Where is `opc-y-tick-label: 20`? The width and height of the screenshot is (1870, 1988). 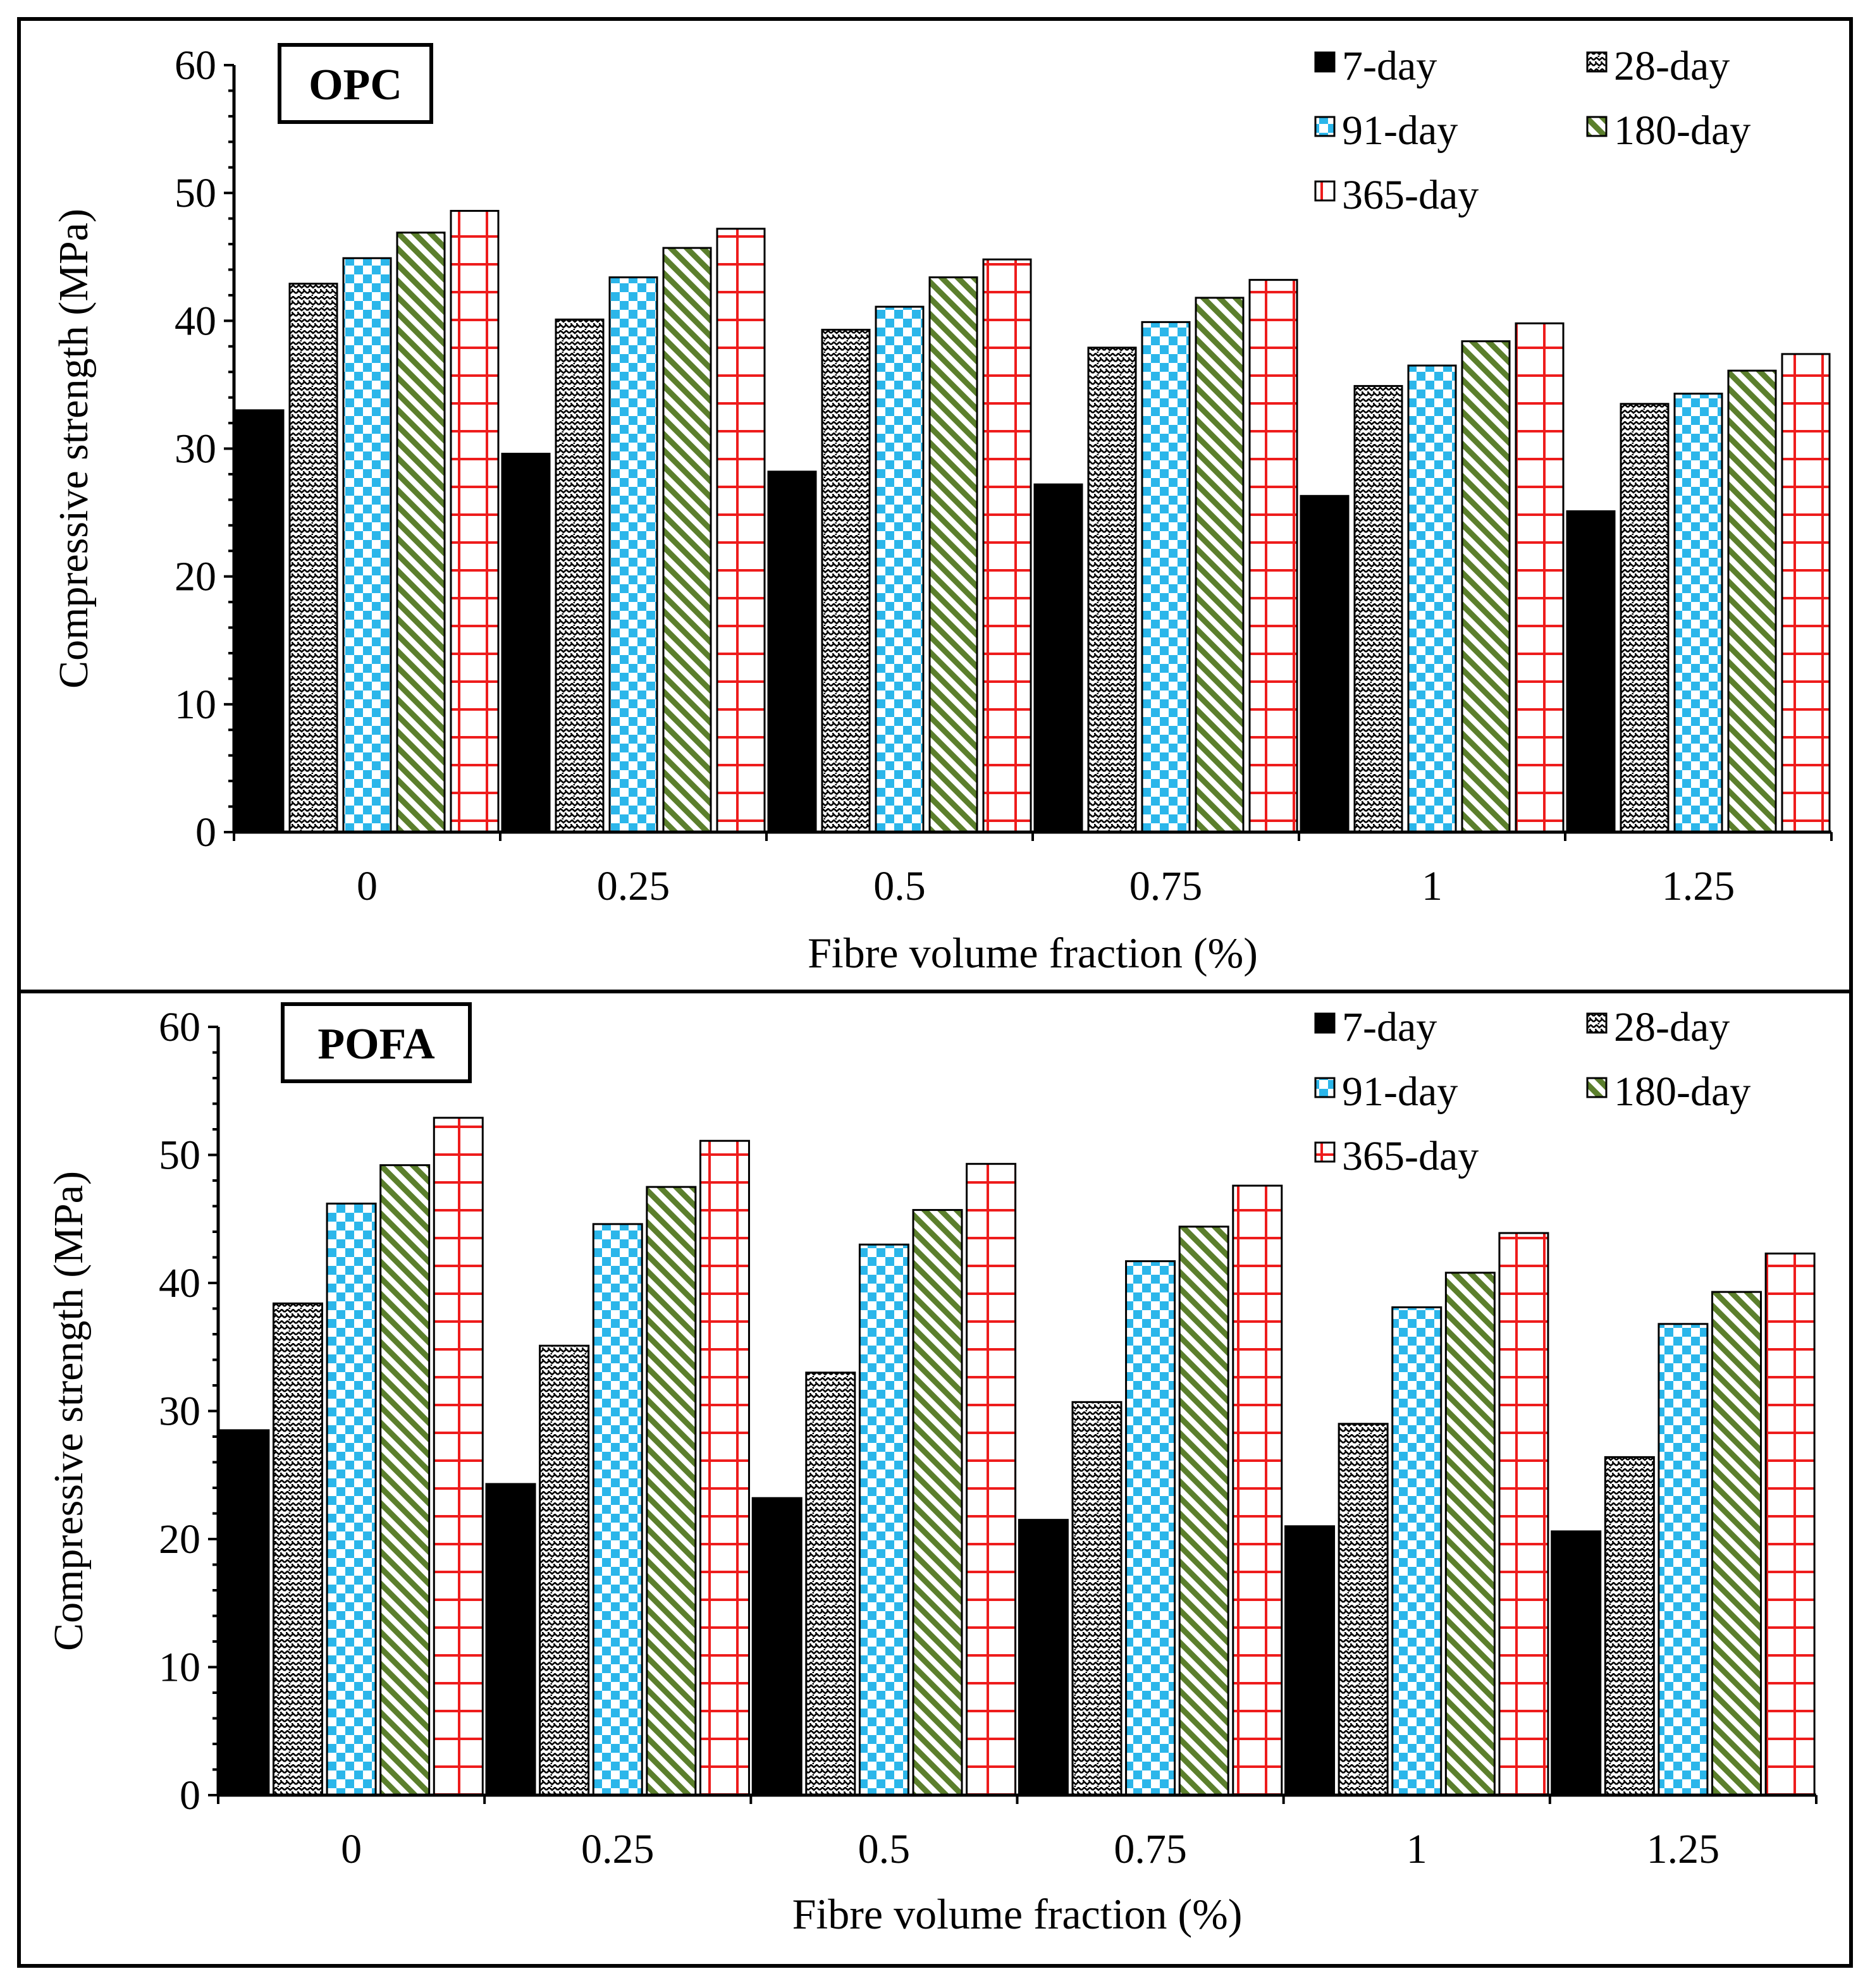
opc-y-tick-label: 20 is located at coordinates (195, 577).